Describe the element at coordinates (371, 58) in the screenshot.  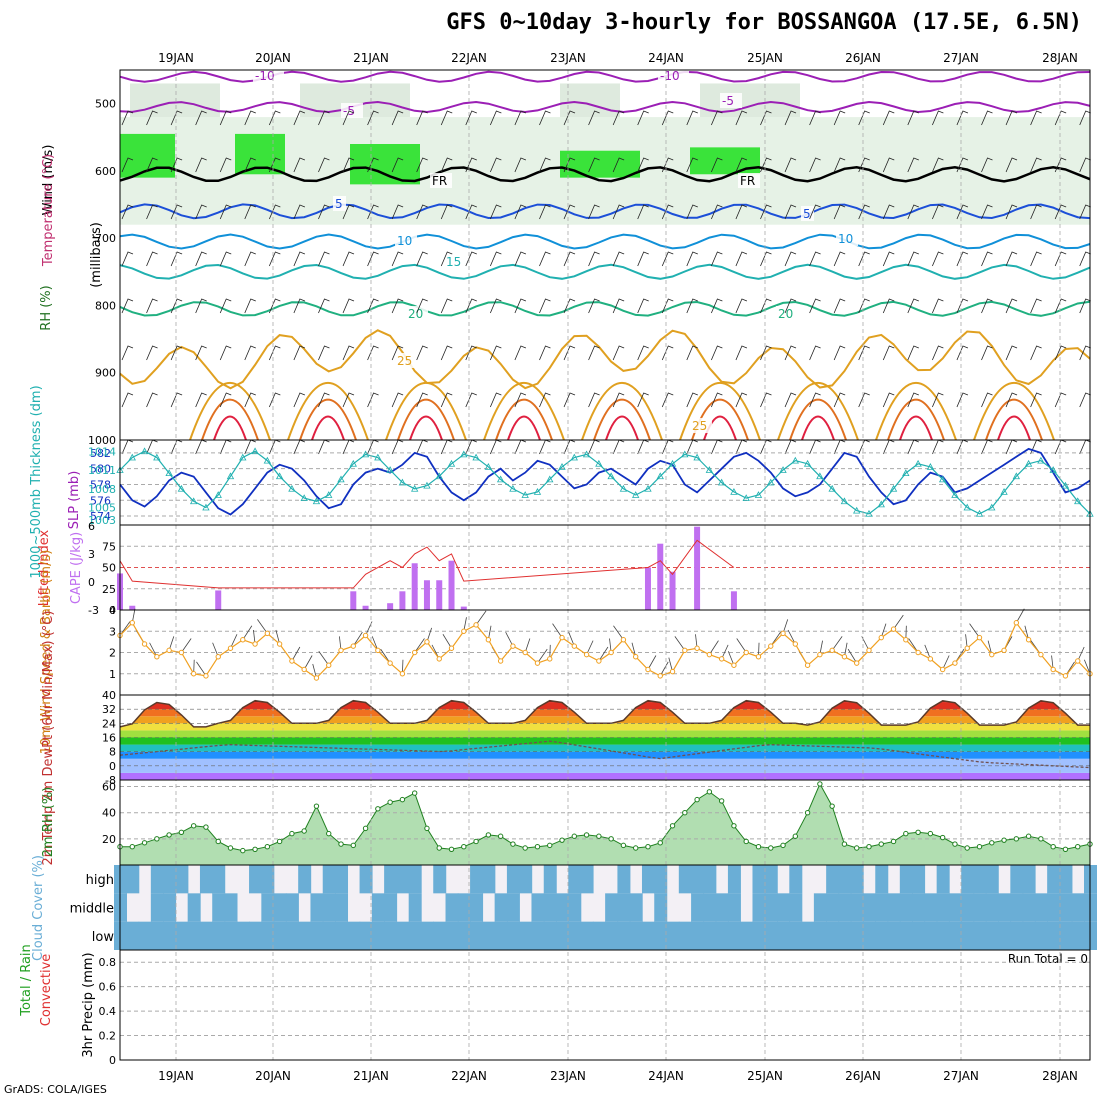
I see `date-label-top: 21JAN` at that location.